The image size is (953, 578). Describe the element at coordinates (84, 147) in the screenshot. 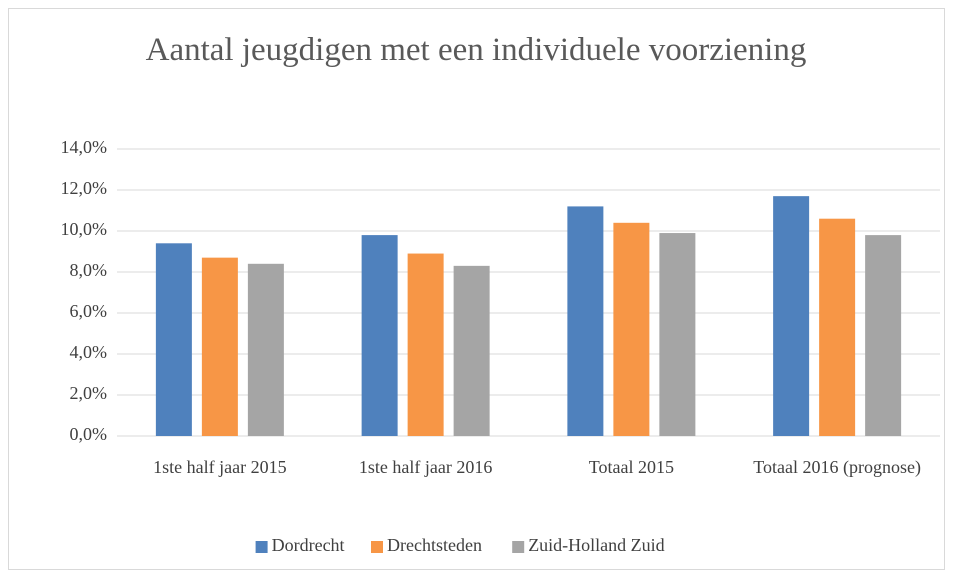

I see `y-tick-label: 14,0%` at that location.